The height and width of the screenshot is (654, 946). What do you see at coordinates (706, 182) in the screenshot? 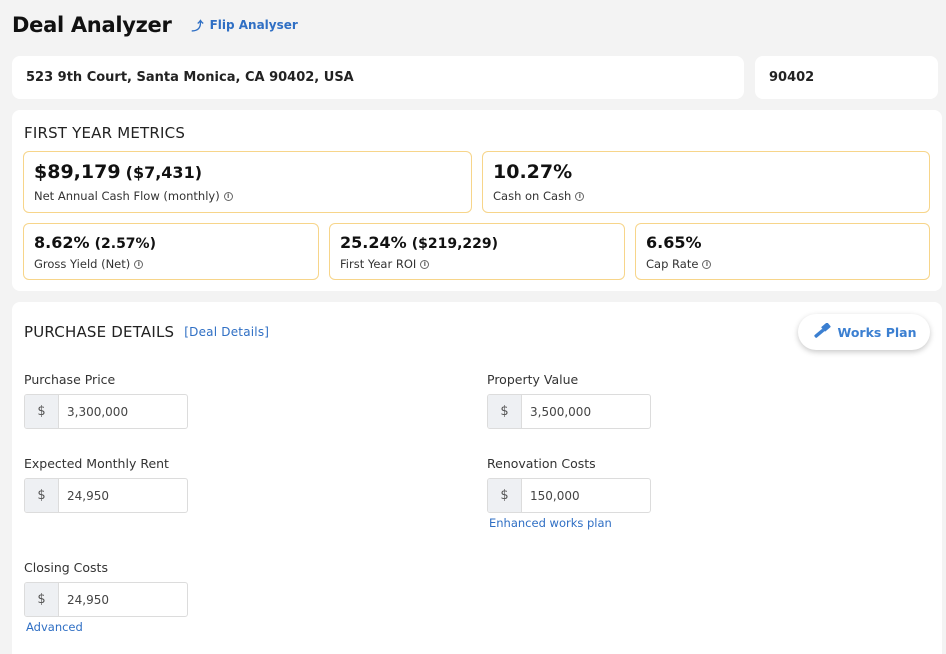
I see `cash-on-cash-card: 10.27% Cash on Cash i` at bounding box center [706, 182].